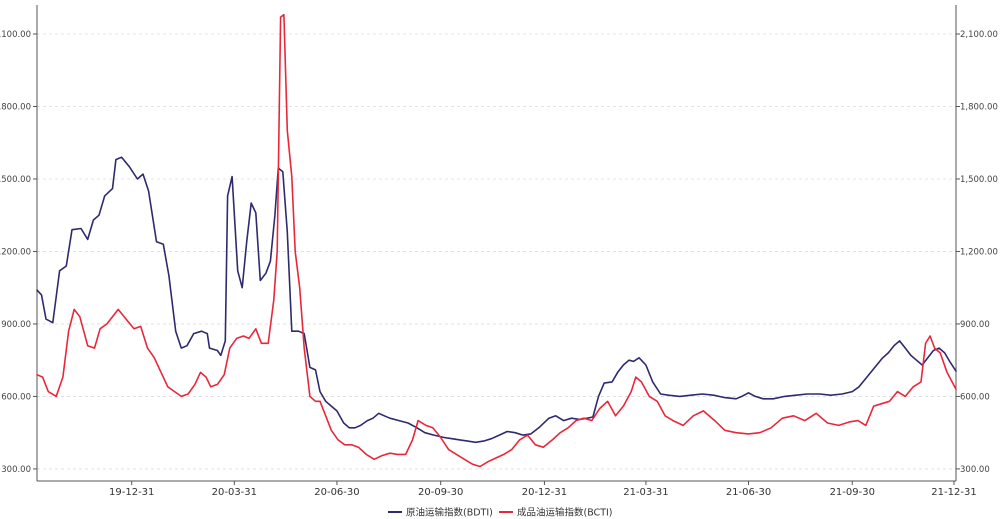 The width and height of the screenshot is (1000, 519). What do you see at coordinates (852, 492) in the screenshot?
I see `x-tick-label: 21-09-30` at bounding box center [852, 492].